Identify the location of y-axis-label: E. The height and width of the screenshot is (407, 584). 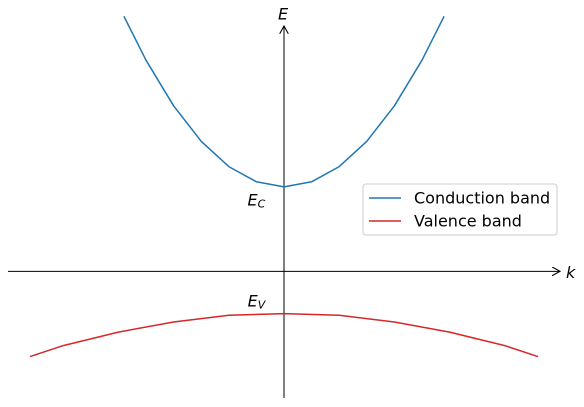
(283, 14).